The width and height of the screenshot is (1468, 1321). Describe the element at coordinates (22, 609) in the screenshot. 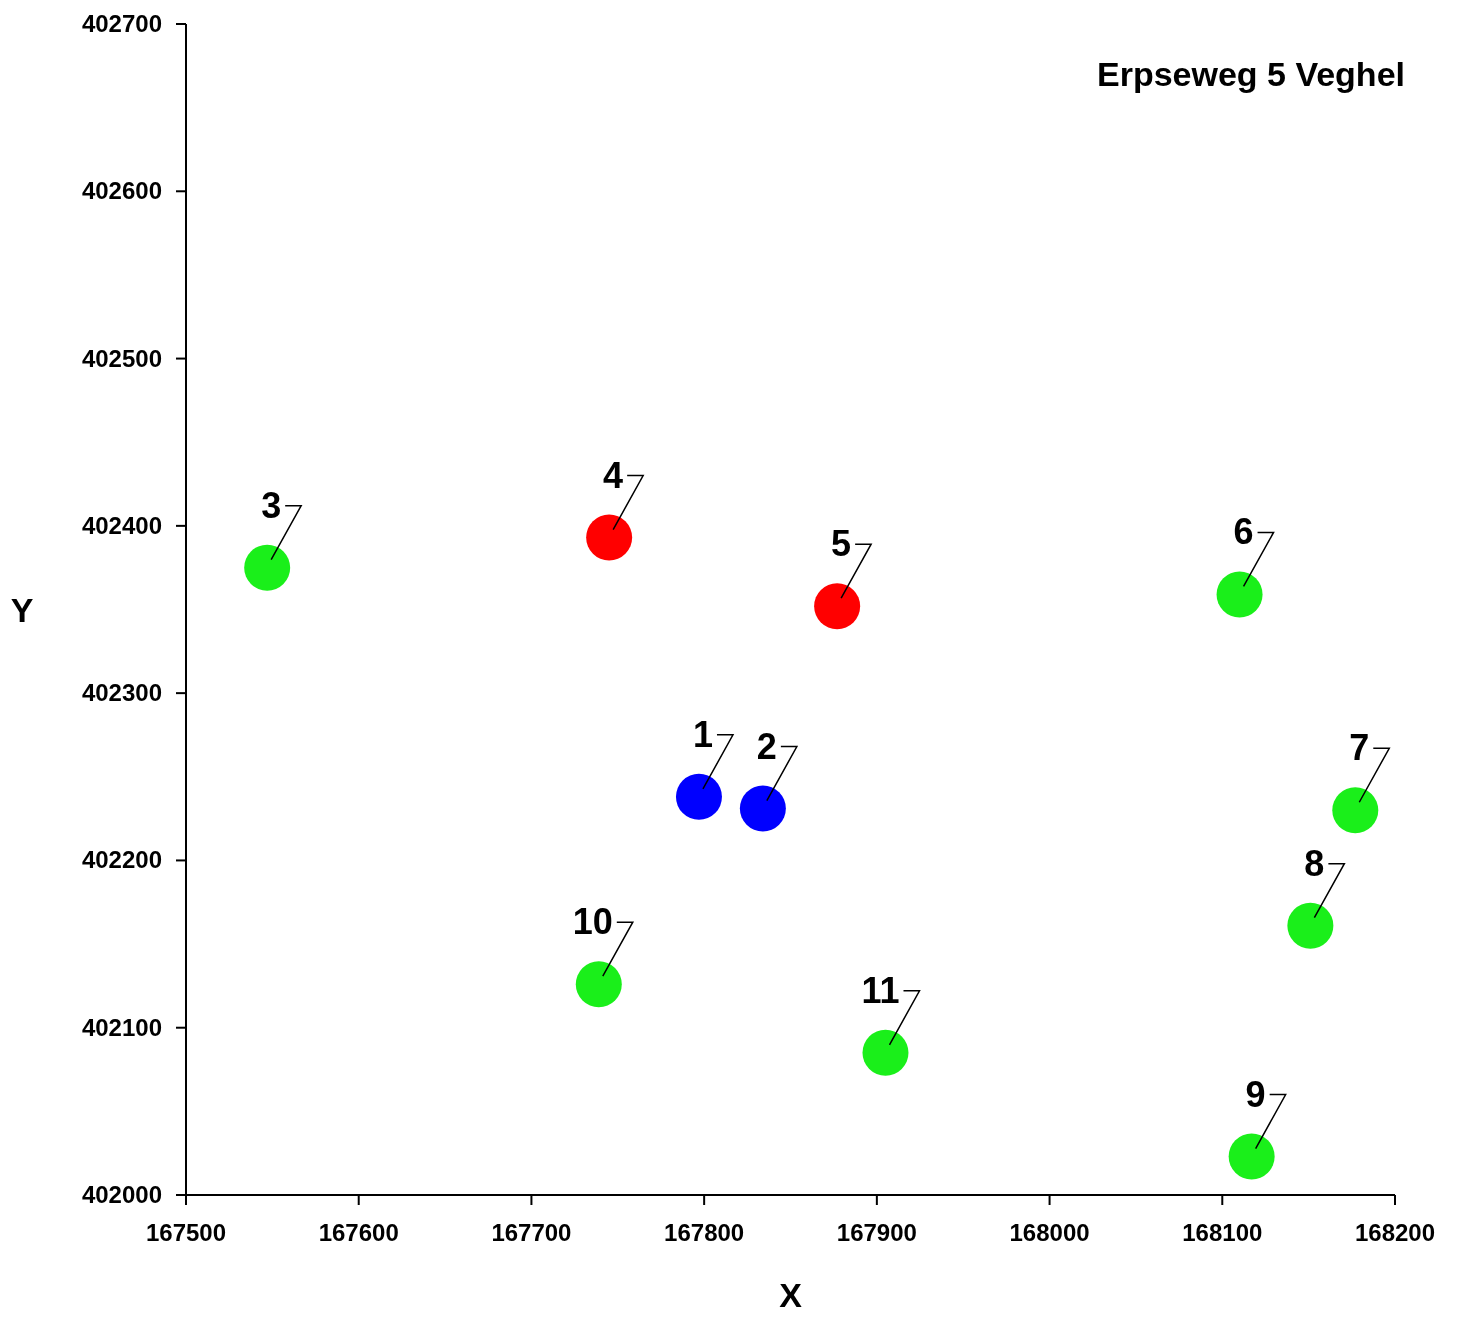

I see `y-axis-title: Y` at that location.